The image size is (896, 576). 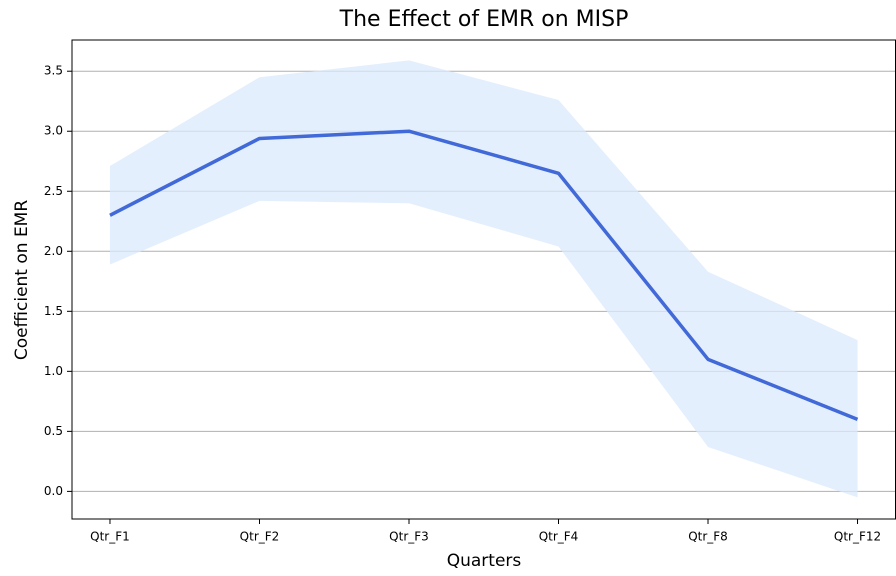 I want to click on x-tick-label: Qtr_F12, so click(x=857, y=537).